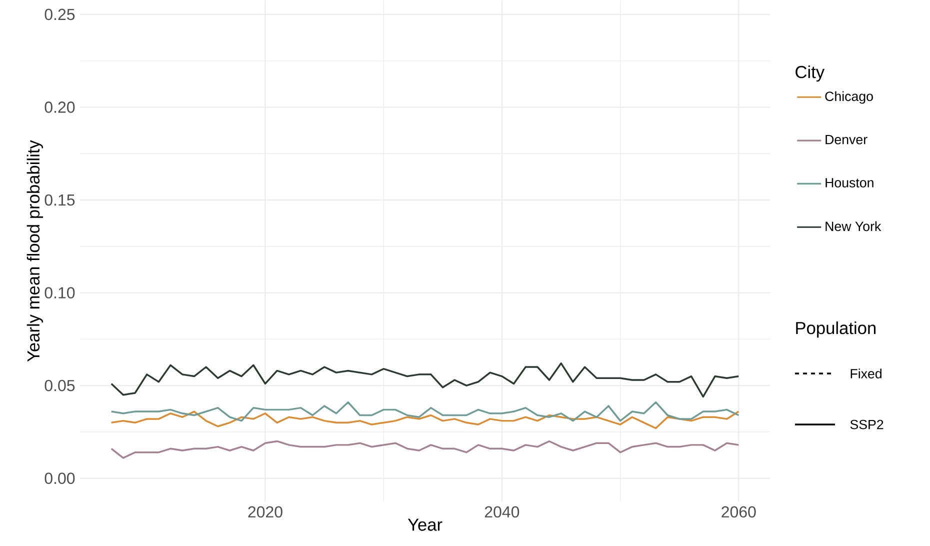 The width and height of the screenshot is (930, 546). Describe the element at coordinates (59, 14) in the screenshot. I see `y-tick-label: 0.25` at that location.